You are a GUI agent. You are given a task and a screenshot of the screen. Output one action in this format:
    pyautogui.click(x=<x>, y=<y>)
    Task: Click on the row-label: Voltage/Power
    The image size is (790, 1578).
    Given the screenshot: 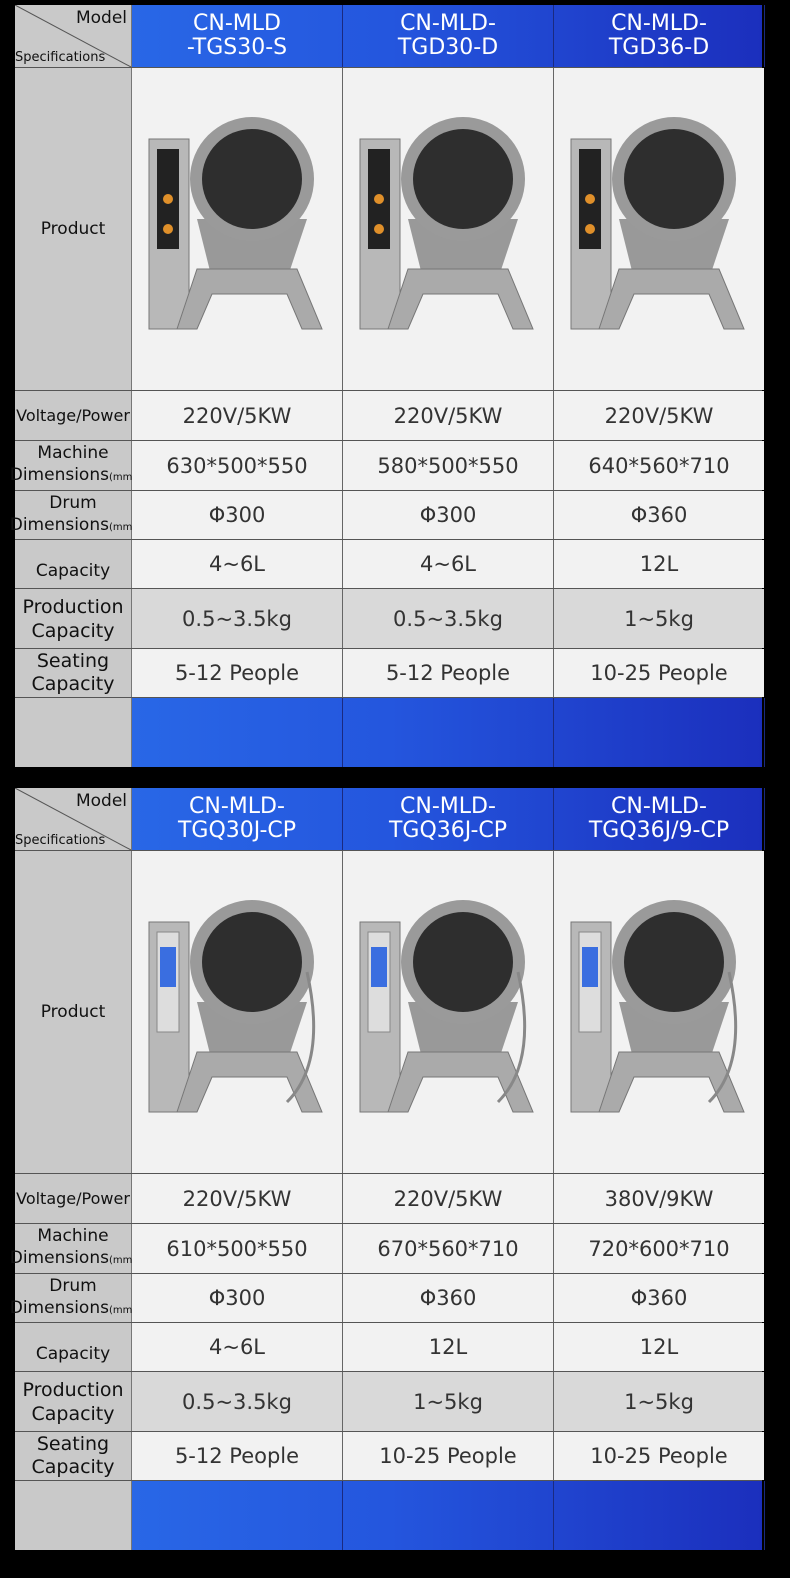 What is the action you would take?
    pyautogui.click(x=73, y=1198)
    